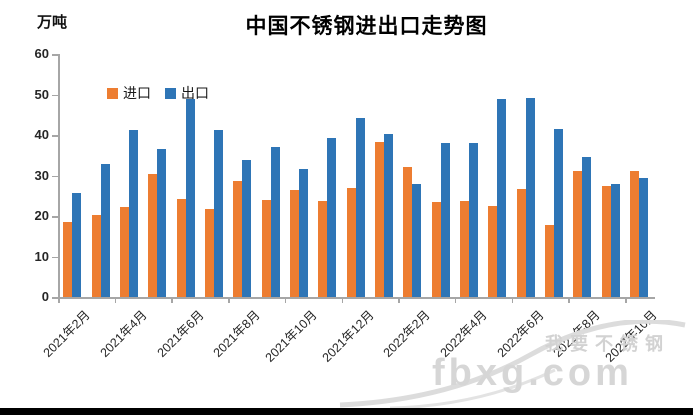  Describe the element at coordinates (366, 26) in the screenshot. I see `chart-title: 中国不锈钢进出口走势图` at that location.